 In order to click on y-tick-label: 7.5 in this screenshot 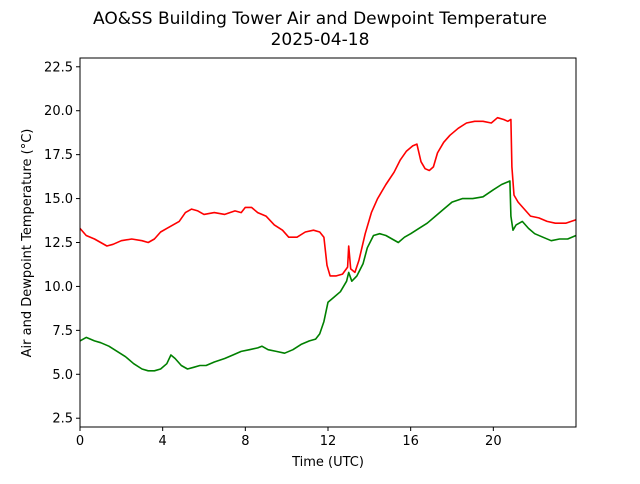, I will do `click(62, 331)`.